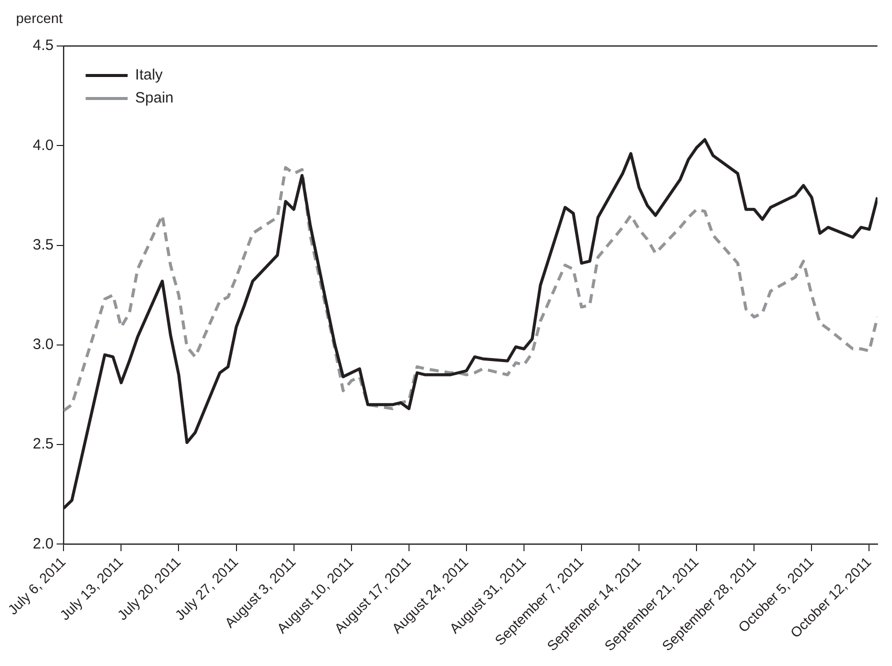 The image size is (892, 666). Describe the element at coordinates (43, 245) in the screenshot. I see `y-tick-label: 3.5` at that location.